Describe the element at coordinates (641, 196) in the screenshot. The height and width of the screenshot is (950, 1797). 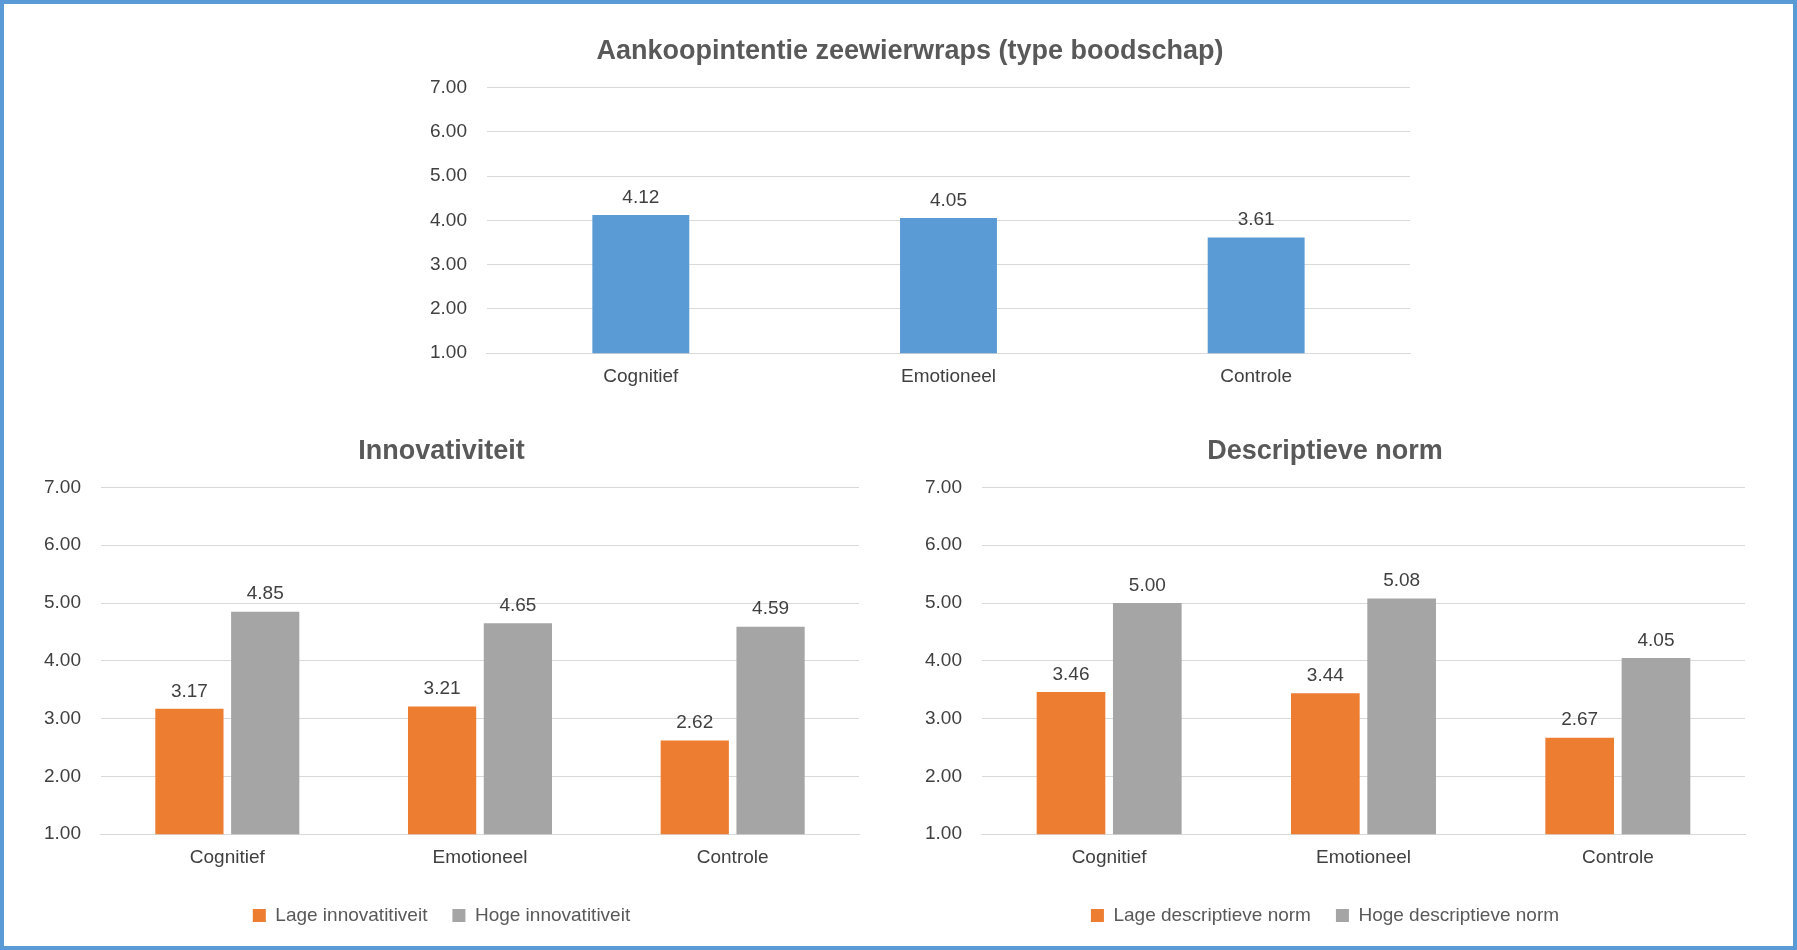
I see `data-label: 4.12` at that location.